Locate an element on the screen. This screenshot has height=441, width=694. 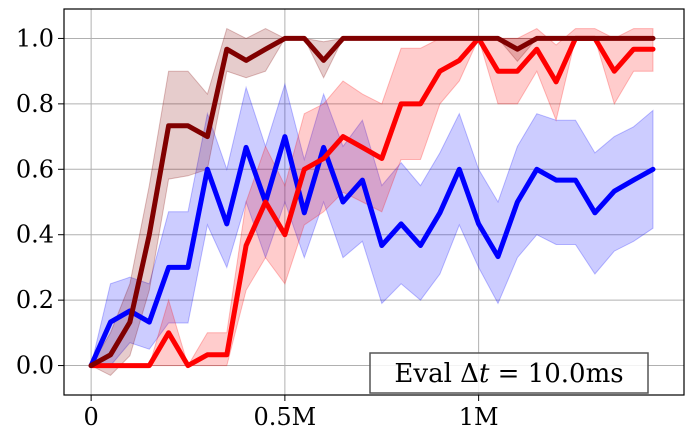
y-tick-label: 1.0 is located at coordinates (35, 38).